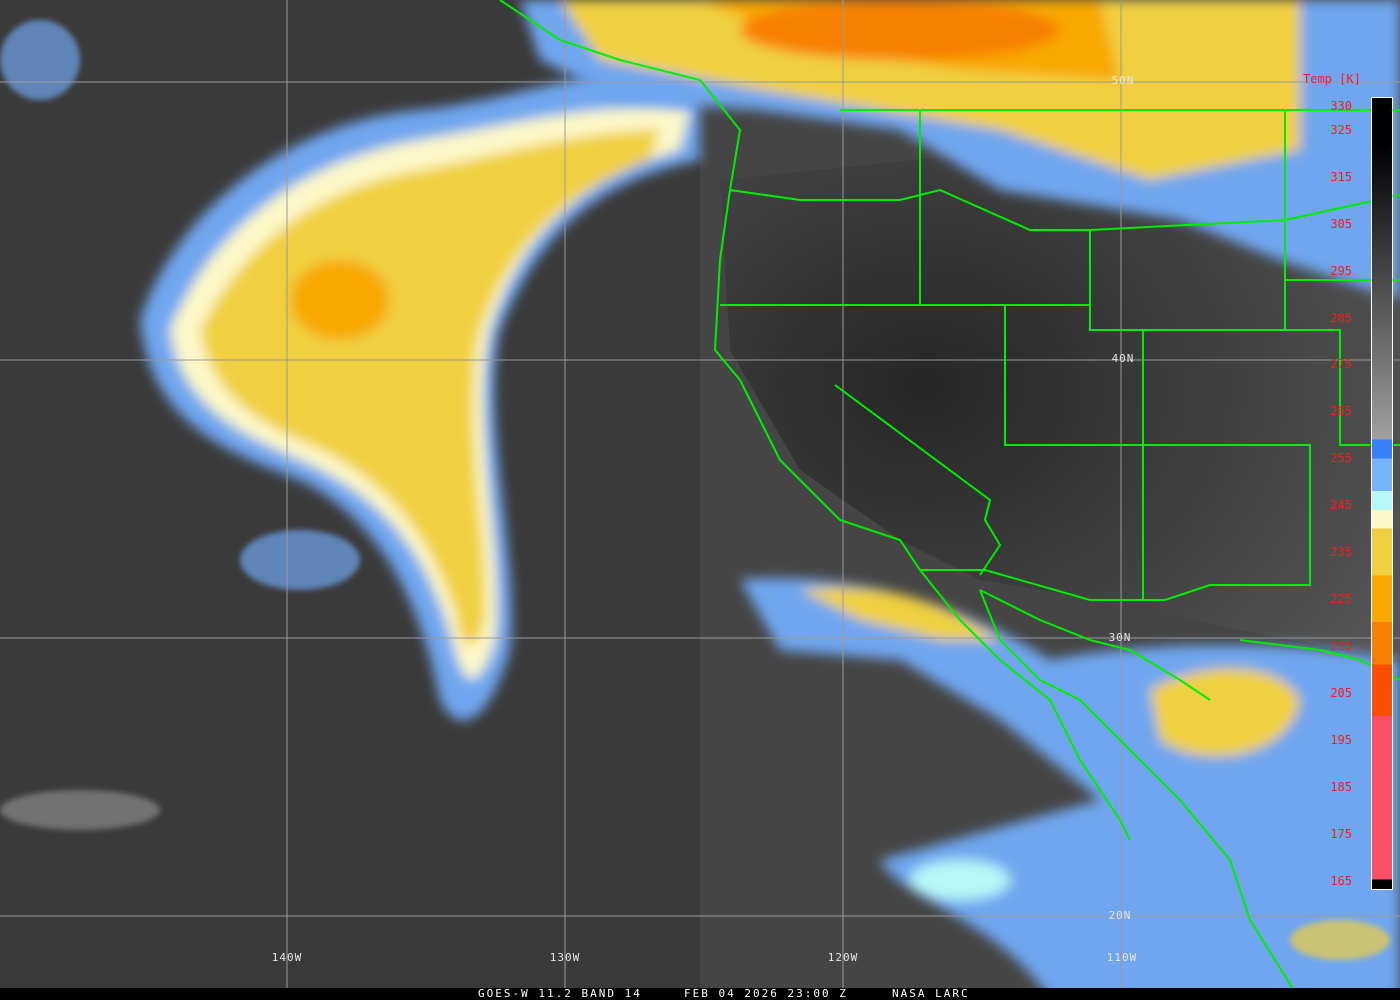 This screenshot has width=1400, height=1000. Describe the element at coordinates (1341, 786) in the screenshot. I see `colorbar-tick-label: 185` at that location.